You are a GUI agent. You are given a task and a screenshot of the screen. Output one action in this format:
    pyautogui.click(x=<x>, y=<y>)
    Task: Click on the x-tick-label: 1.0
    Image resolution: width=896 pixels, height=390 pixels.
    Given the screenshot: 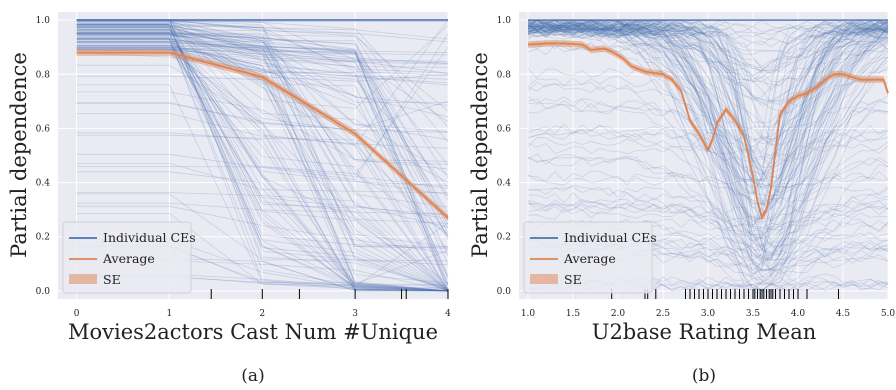 What is the action you would take?
    pyautogui.click(x=528, y=314)
    